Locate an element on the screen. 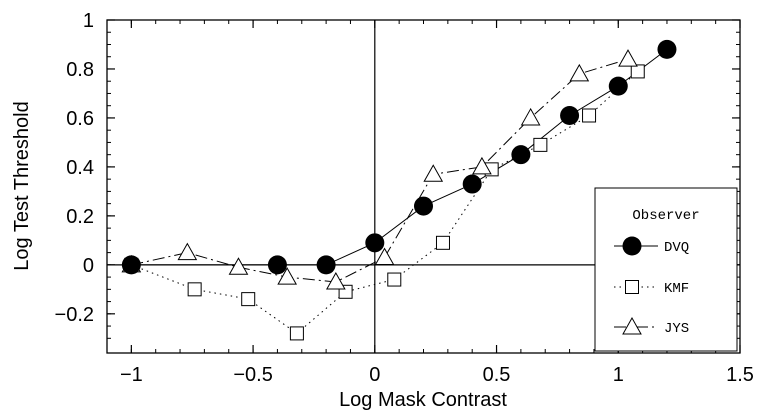  legend-marker-kmf is located at coordinates (632, 287).